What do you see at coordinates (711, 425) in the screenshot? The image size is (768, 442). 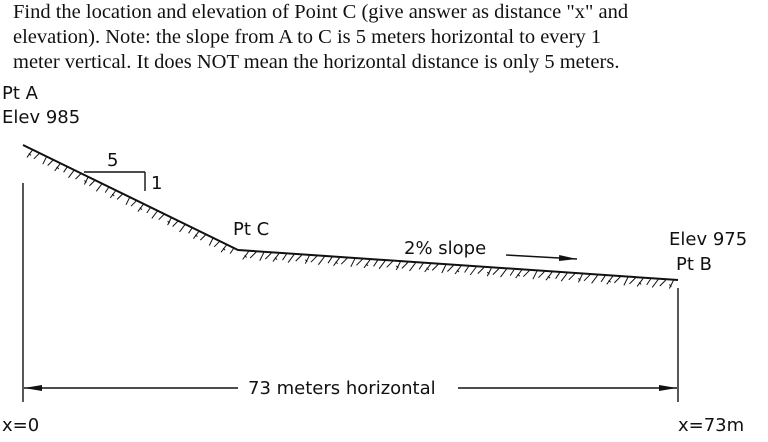 I see `x-end-label: x=73m` at bounding box center [711, 425].